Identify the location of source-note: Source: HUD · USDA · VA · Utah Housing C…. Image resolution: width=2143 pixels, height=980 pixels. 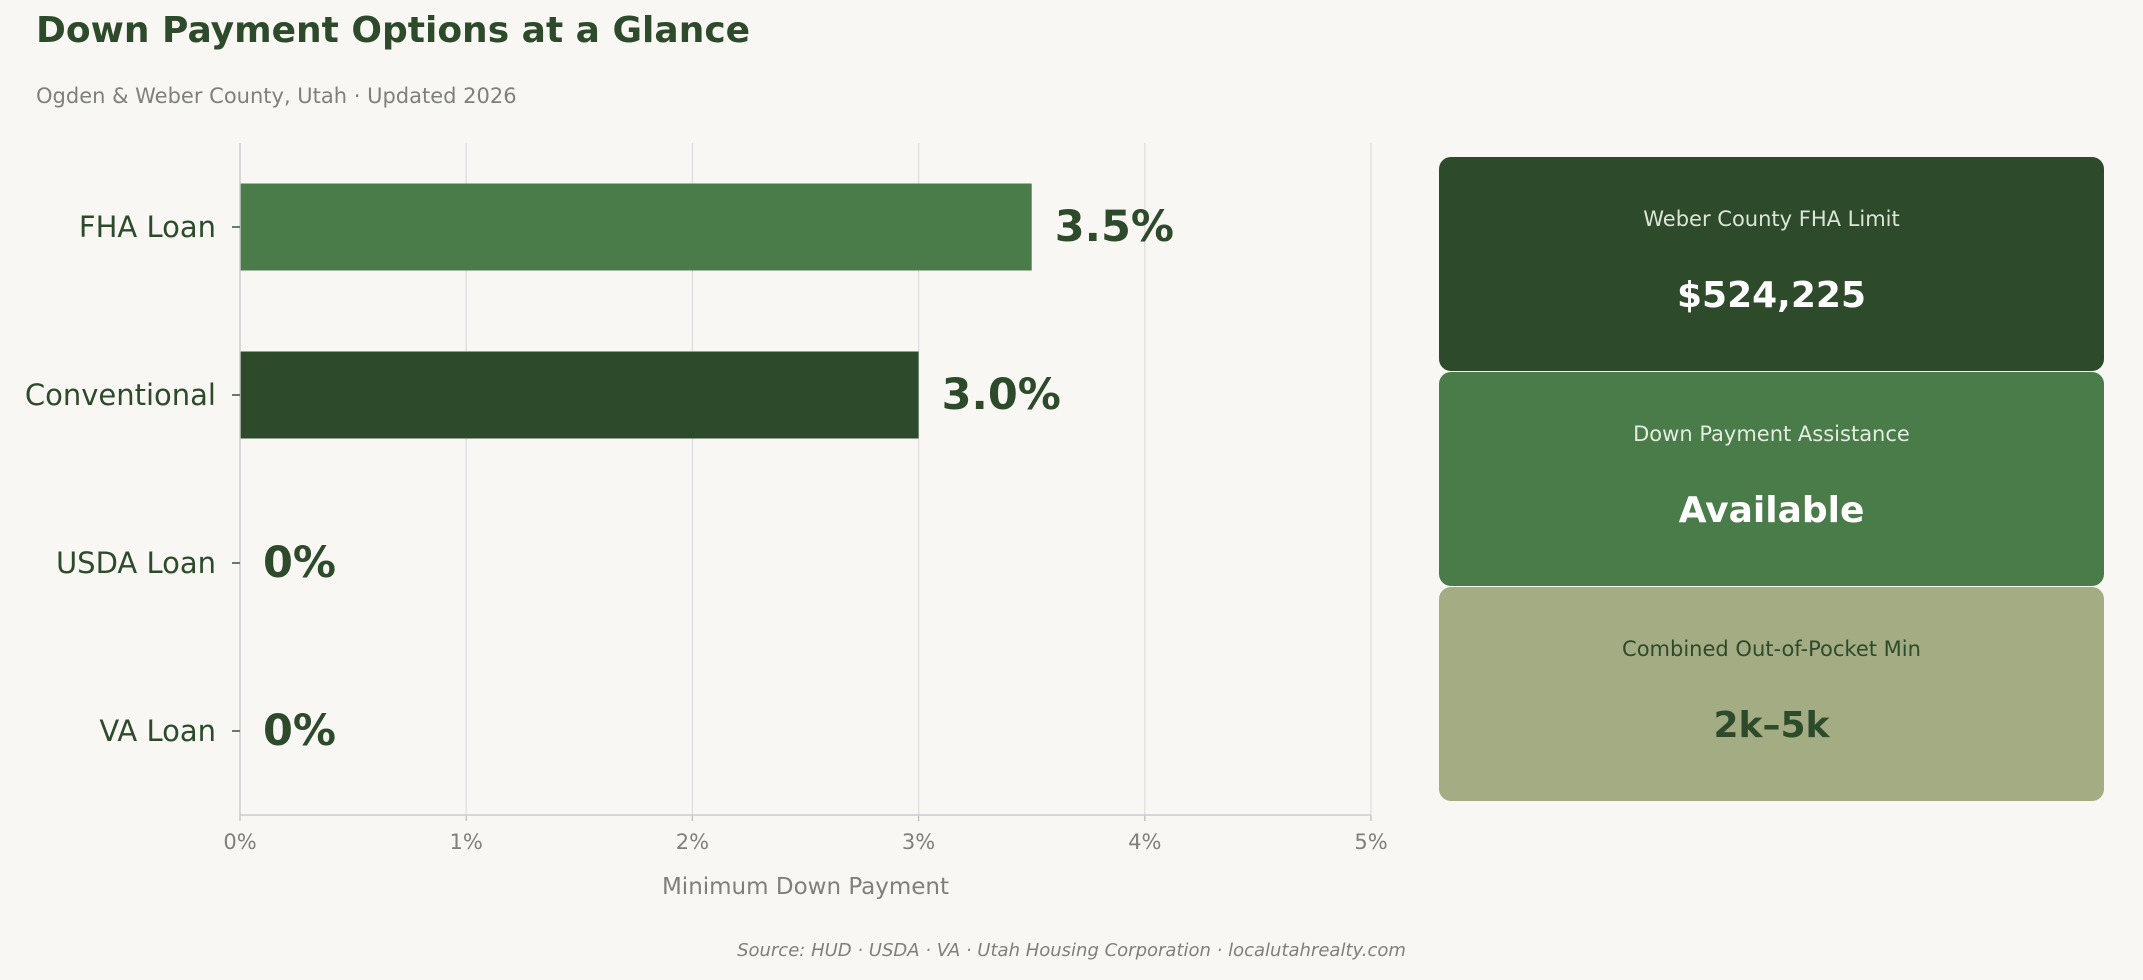
(1071, 950).